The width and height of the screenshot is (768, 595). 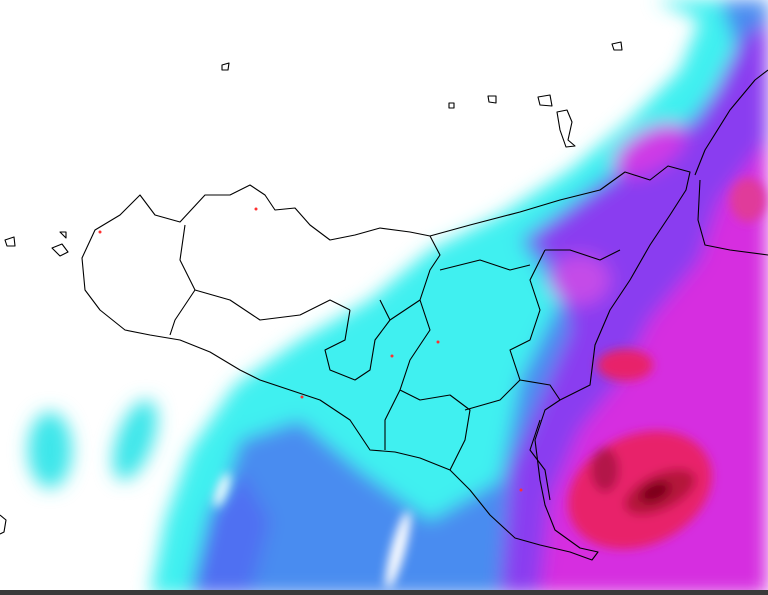 I want to click on bottom-edge, so click(x=384, y=592).